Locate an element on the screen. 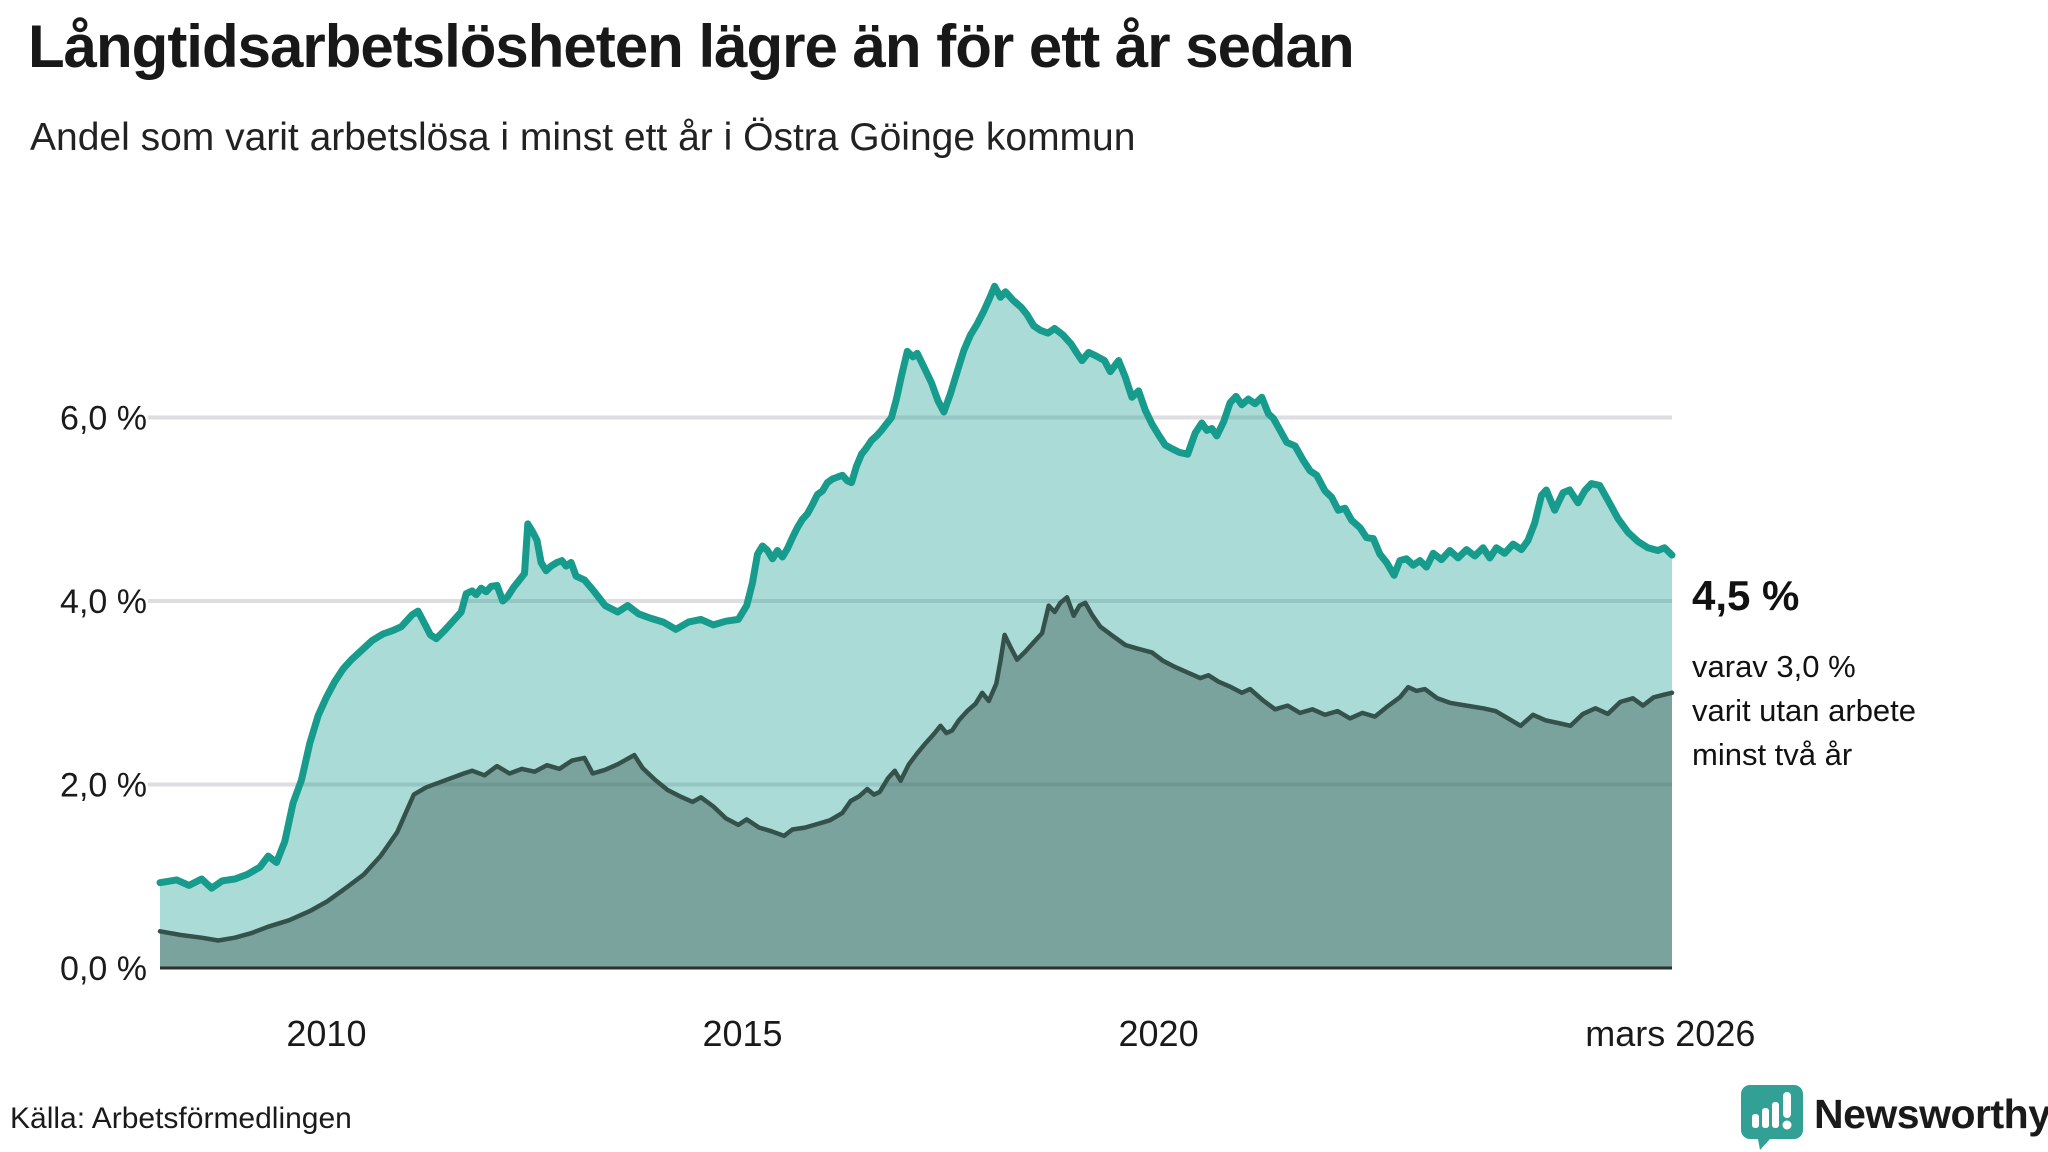 This screenshot has height=1152, width=2048. series-end-note-line-1: varav 3,0 % is located at coordinates (1774, 666).